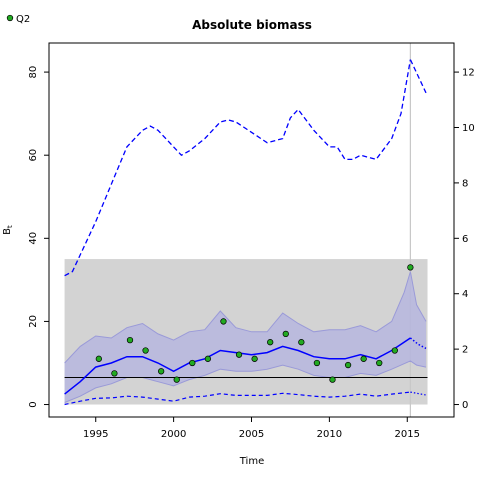 Image resolution: width=480 pixels, height=480 pixels. I want to click on y-tick-label: 20, so click(33, 321).